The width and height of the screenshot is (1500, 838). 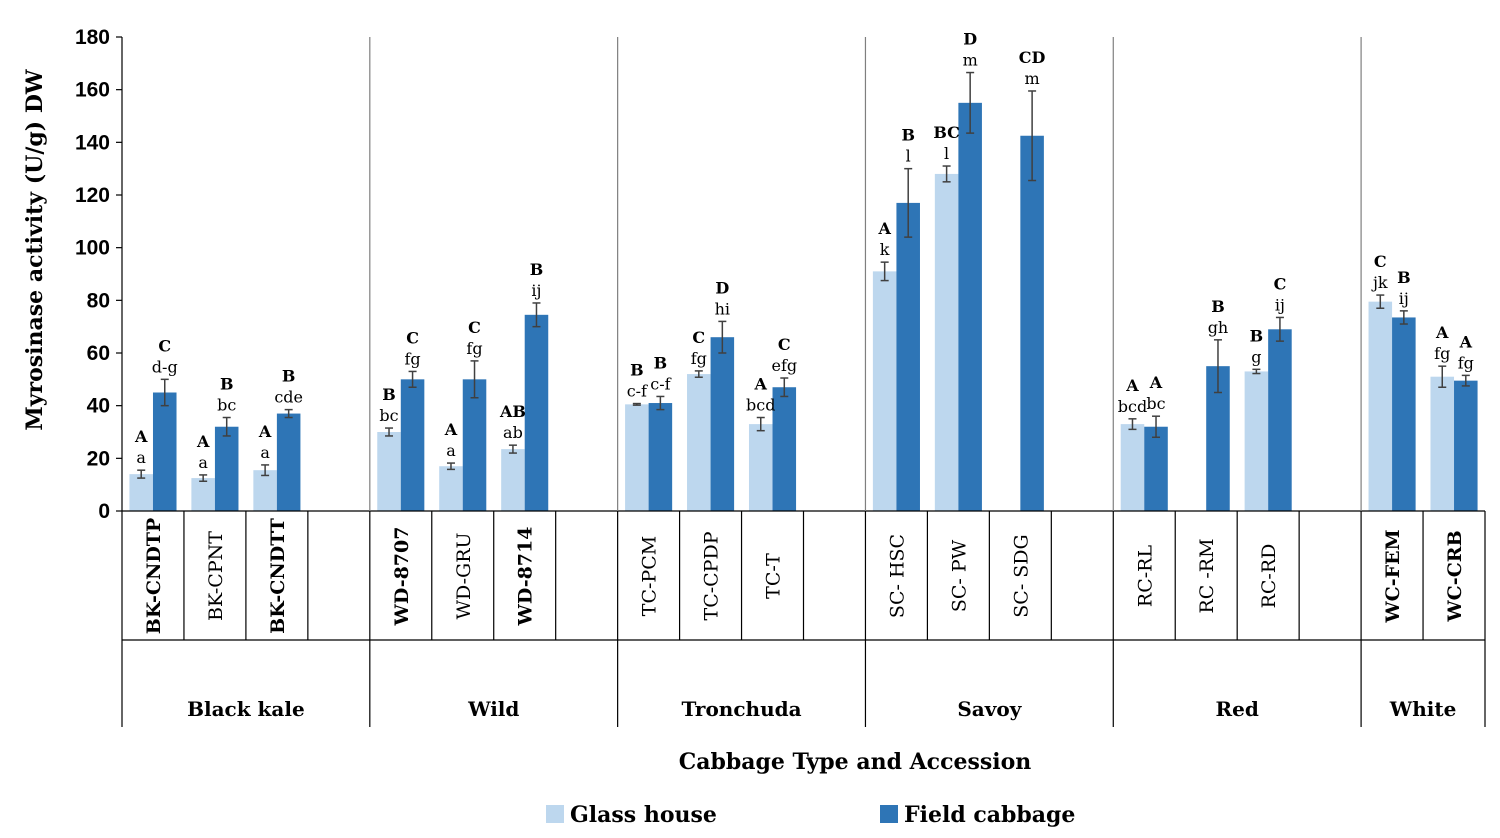 What do you see at coordinates (1256, 441) in the screenshot?
I see `bar-glass-rc-rd` at bounding box center [1256, 441].